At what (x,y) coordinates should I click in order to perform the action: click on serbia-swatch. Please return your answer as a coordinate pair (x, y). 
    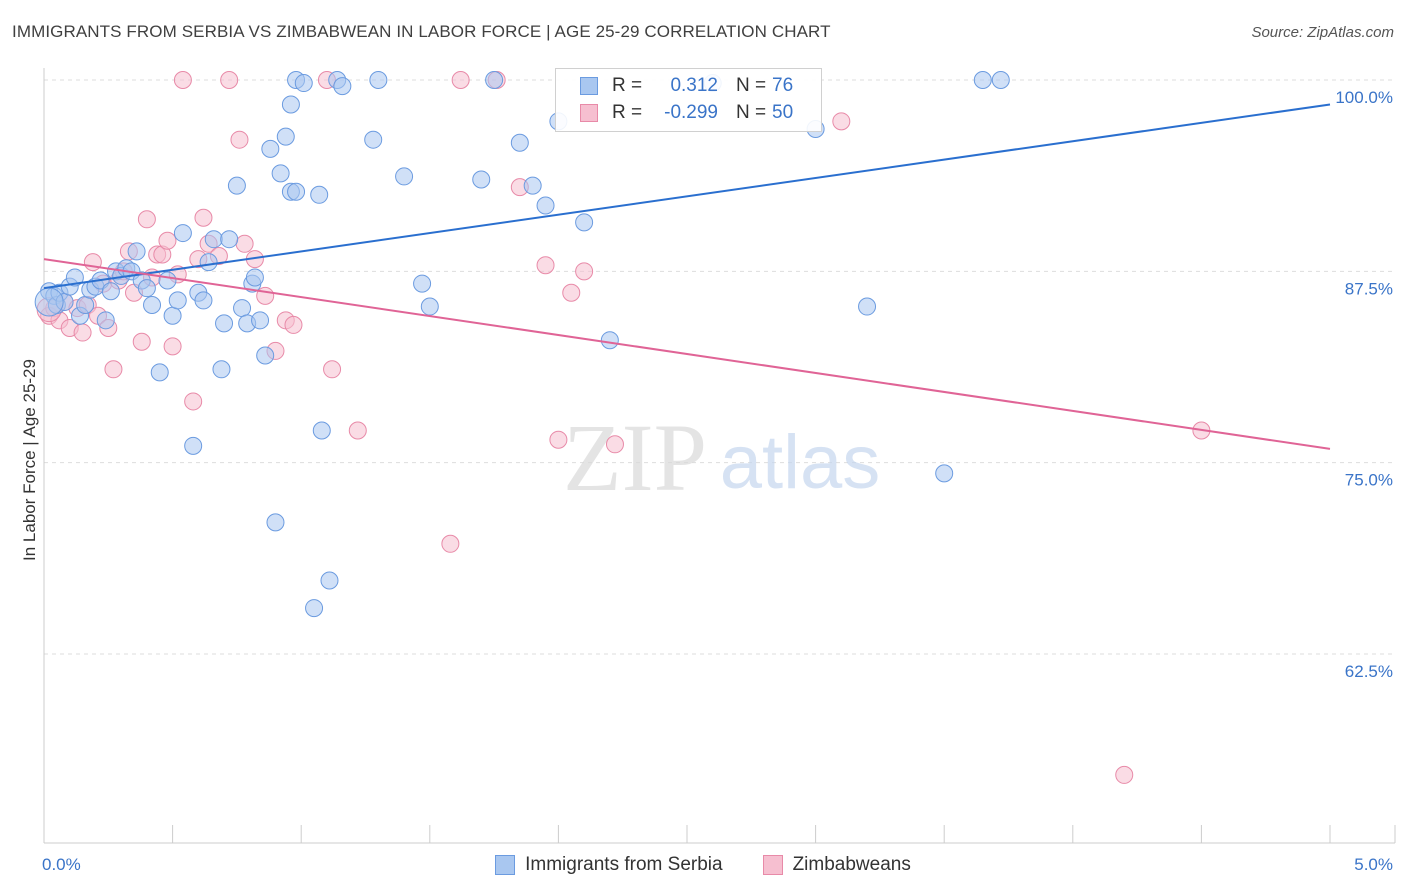
    Looking at the image, I should click on (589, 86).